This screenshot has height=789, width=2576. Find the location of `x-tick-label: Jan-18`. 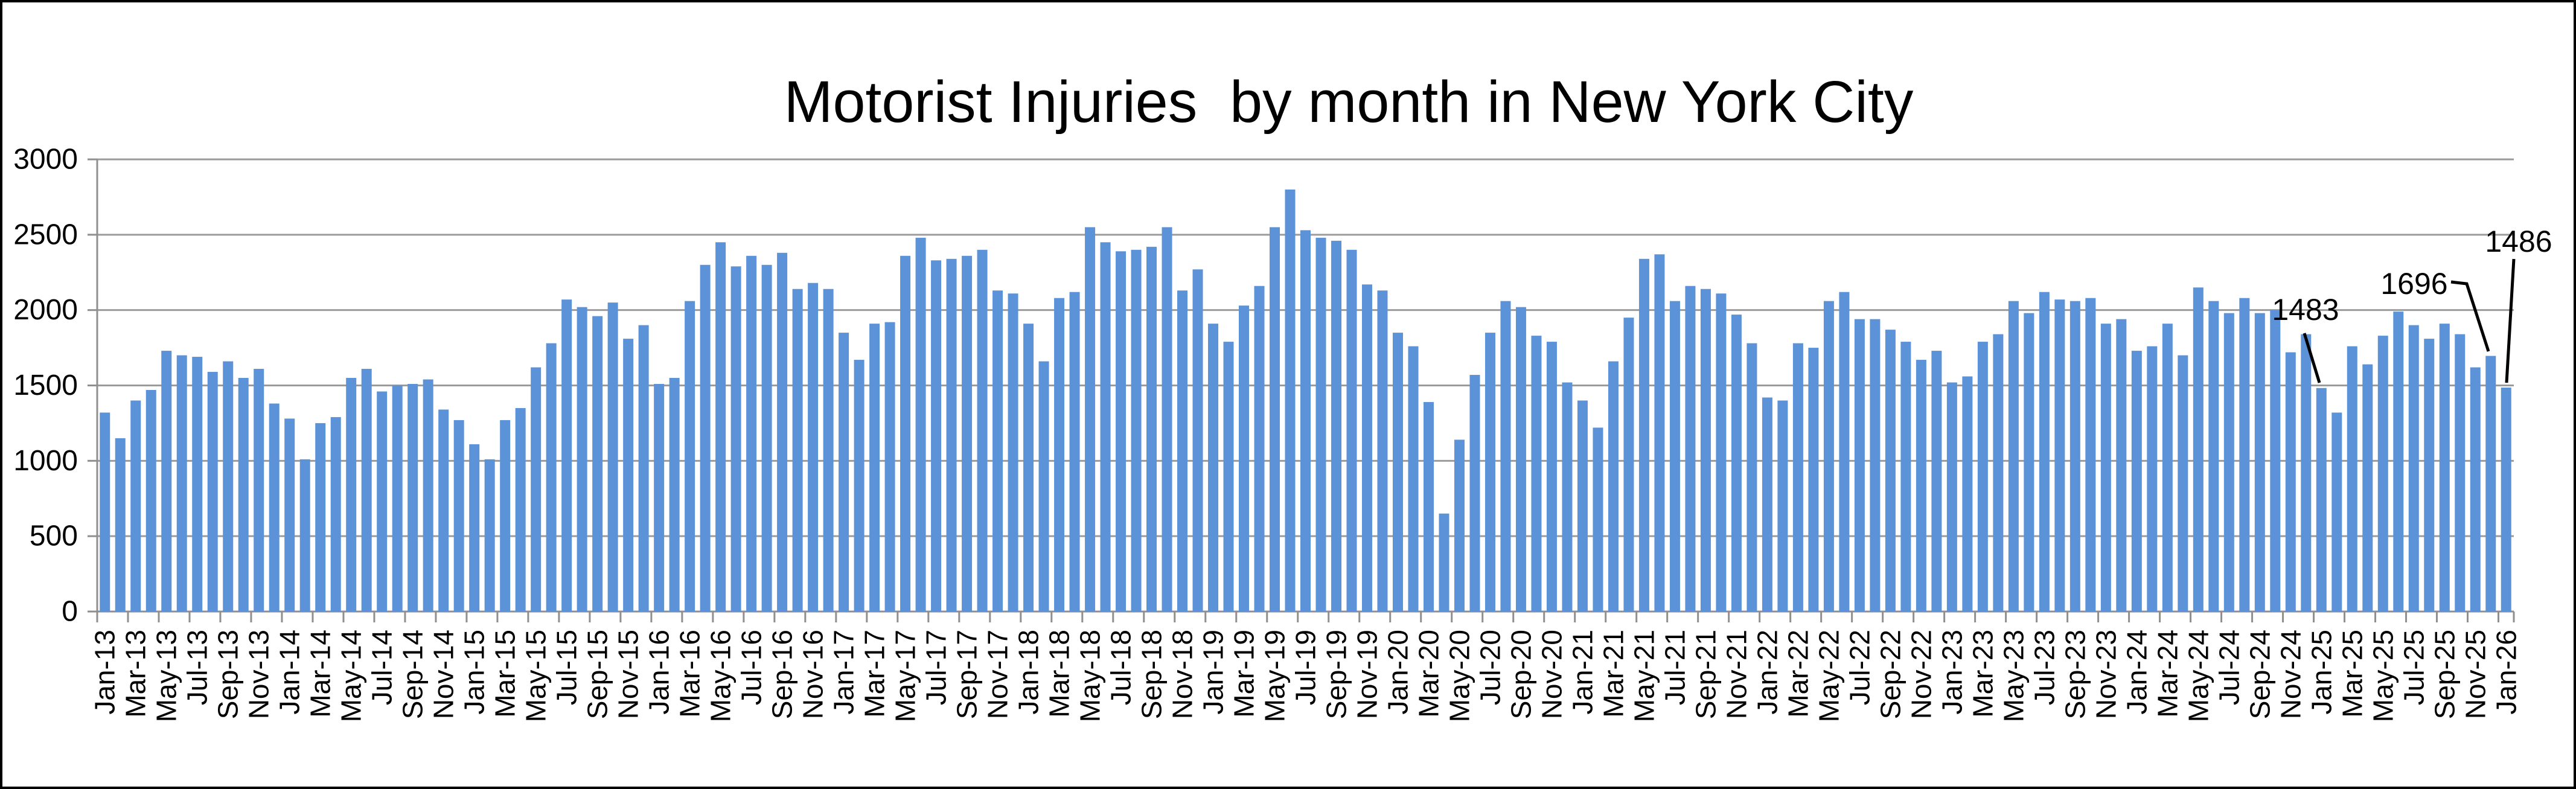

x-tick-label: Jan-18 is located at coordinates (1028, 672).